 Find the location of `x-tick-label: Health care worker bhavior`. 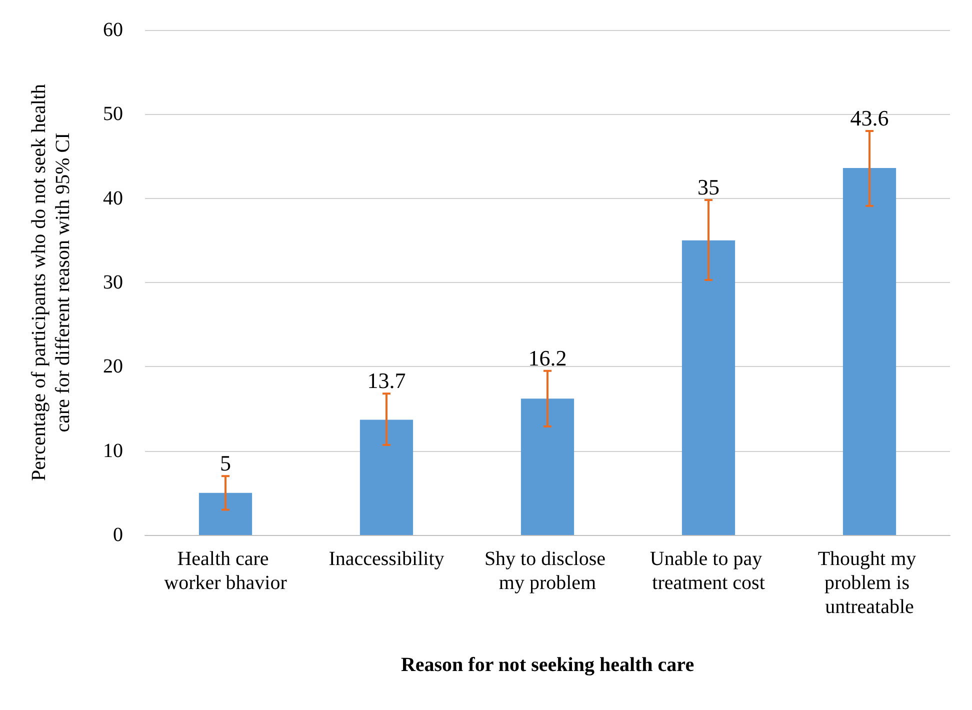

x-tick-label: Health care worker bhavior is located at coordinates (226, 571).